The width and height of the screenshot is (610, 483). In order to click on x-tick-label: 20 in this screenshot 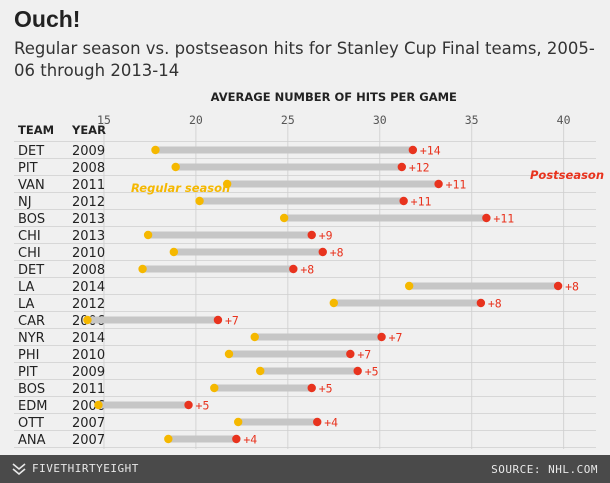, I will do `click(196, 120)`.